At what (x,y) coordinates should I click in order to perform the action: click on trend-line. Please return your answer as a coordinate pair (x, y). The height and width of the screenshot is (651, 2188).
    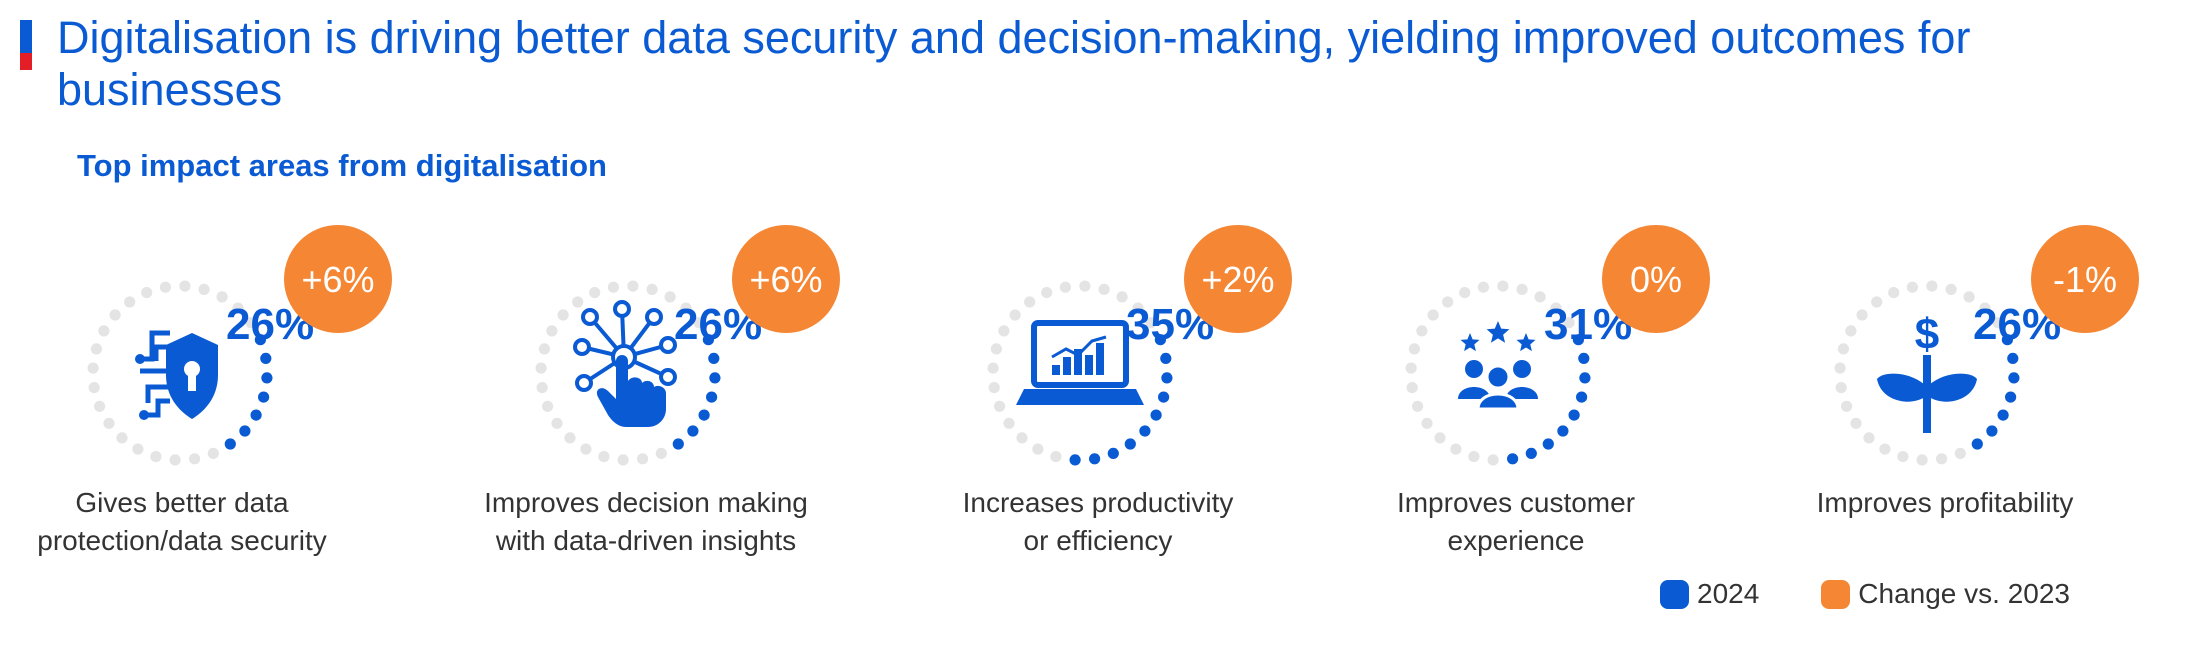
    Looking at the image, I should click on (1079, 347).